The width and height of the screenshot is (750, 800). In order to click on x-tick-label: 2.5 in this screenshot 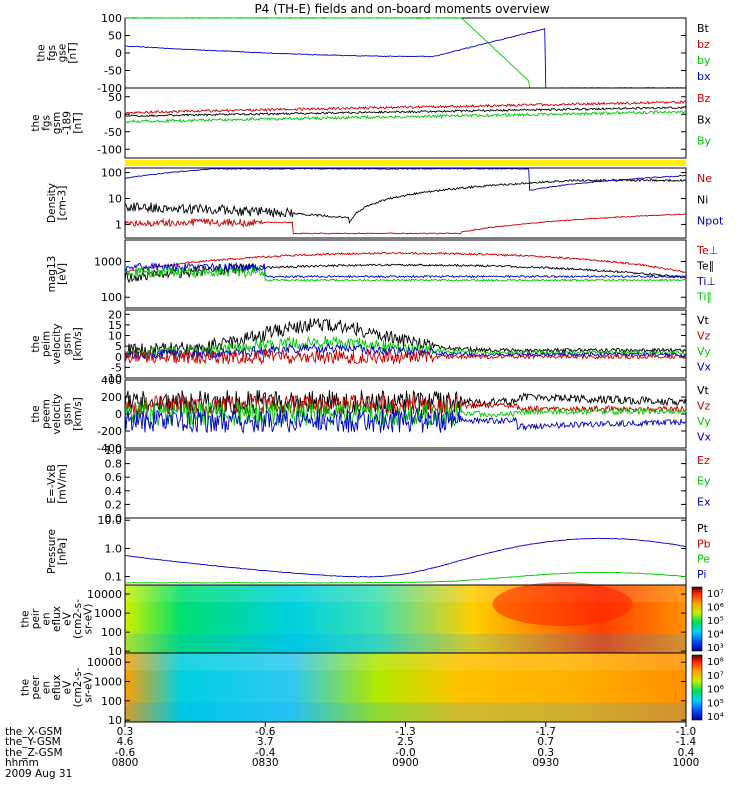, I will do `click(405, 742)`.